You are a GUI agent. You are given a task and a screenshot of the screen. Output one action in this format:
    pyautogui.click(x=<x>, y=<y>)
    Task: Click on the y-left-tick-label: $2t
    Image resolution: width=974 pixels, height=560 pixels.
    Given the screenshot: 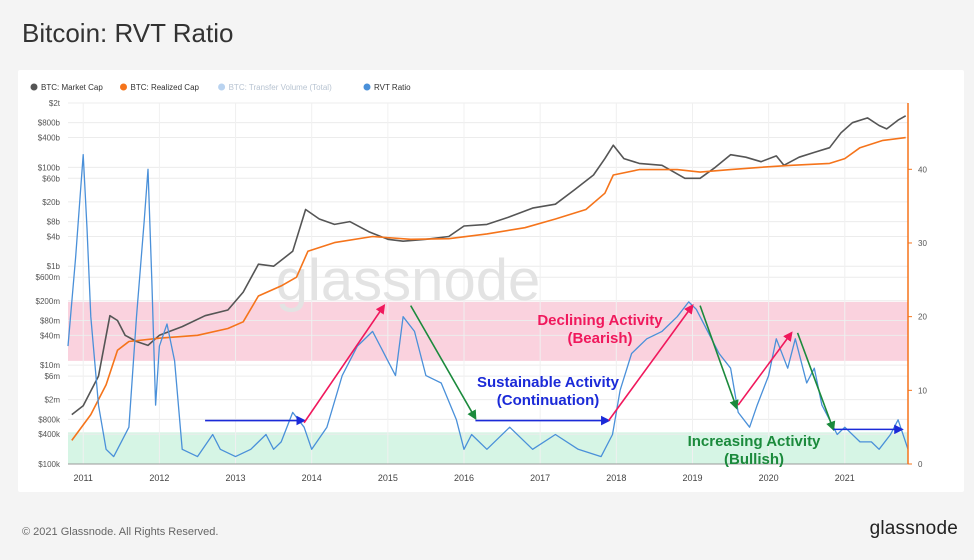 What is the action you would take?
    pyautogui.click(x=55, y=103)
    